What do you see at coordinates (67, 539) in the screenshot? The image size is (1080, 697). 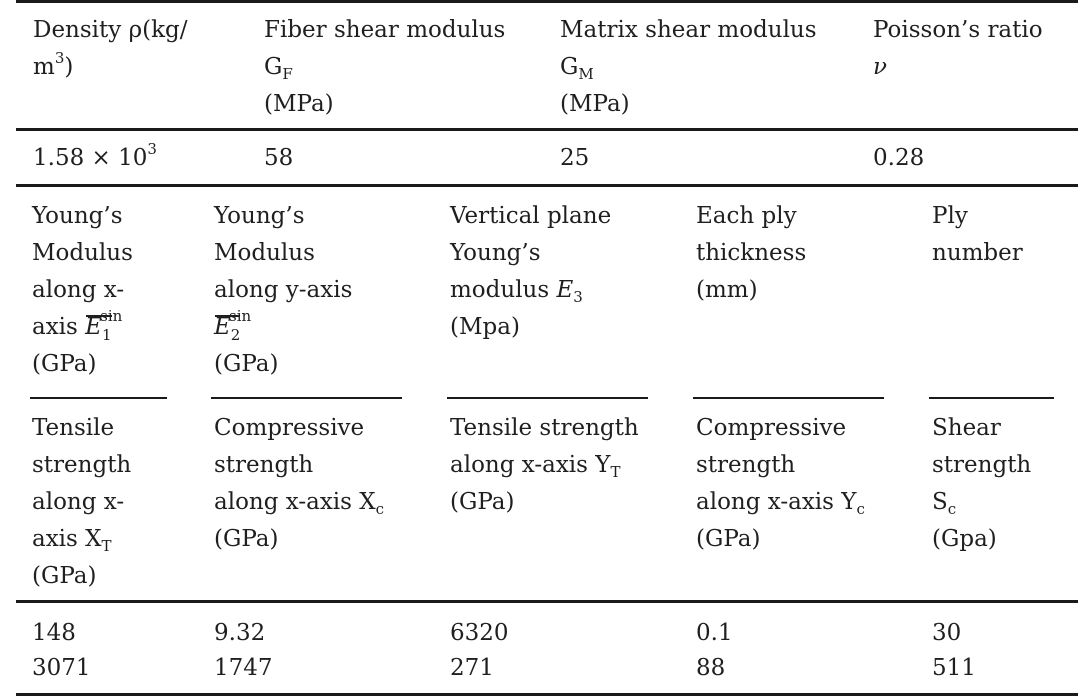 I see `header-tensile-x-sym: axis X` at bounding box center [67, 539].